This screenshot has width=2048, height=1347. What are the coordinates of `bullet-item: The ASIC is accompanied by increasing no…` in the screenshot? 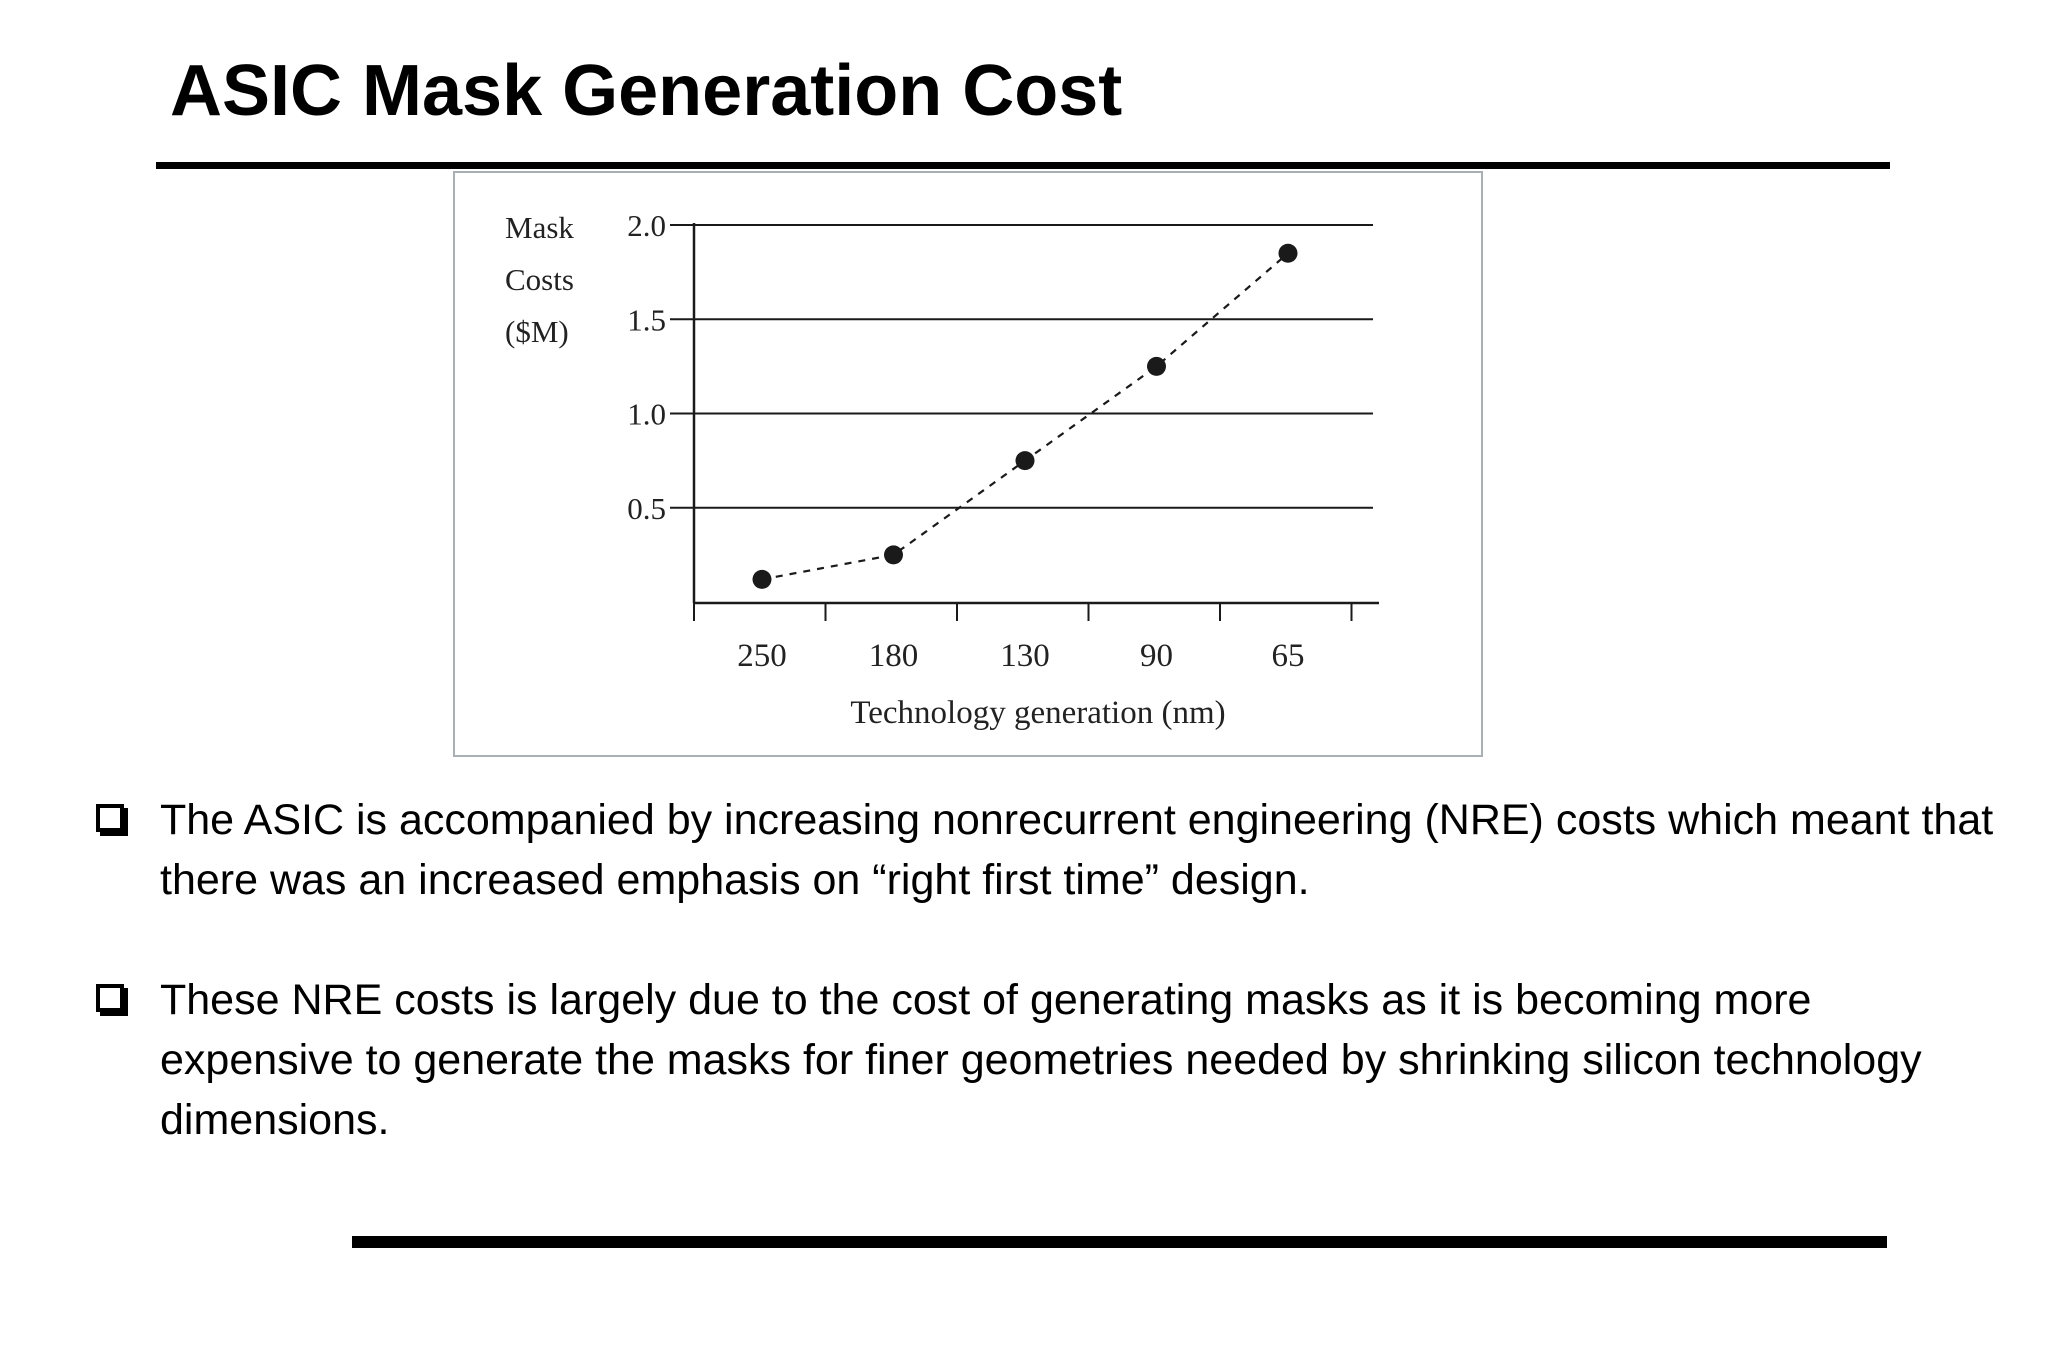 It's located at (1046, 850).